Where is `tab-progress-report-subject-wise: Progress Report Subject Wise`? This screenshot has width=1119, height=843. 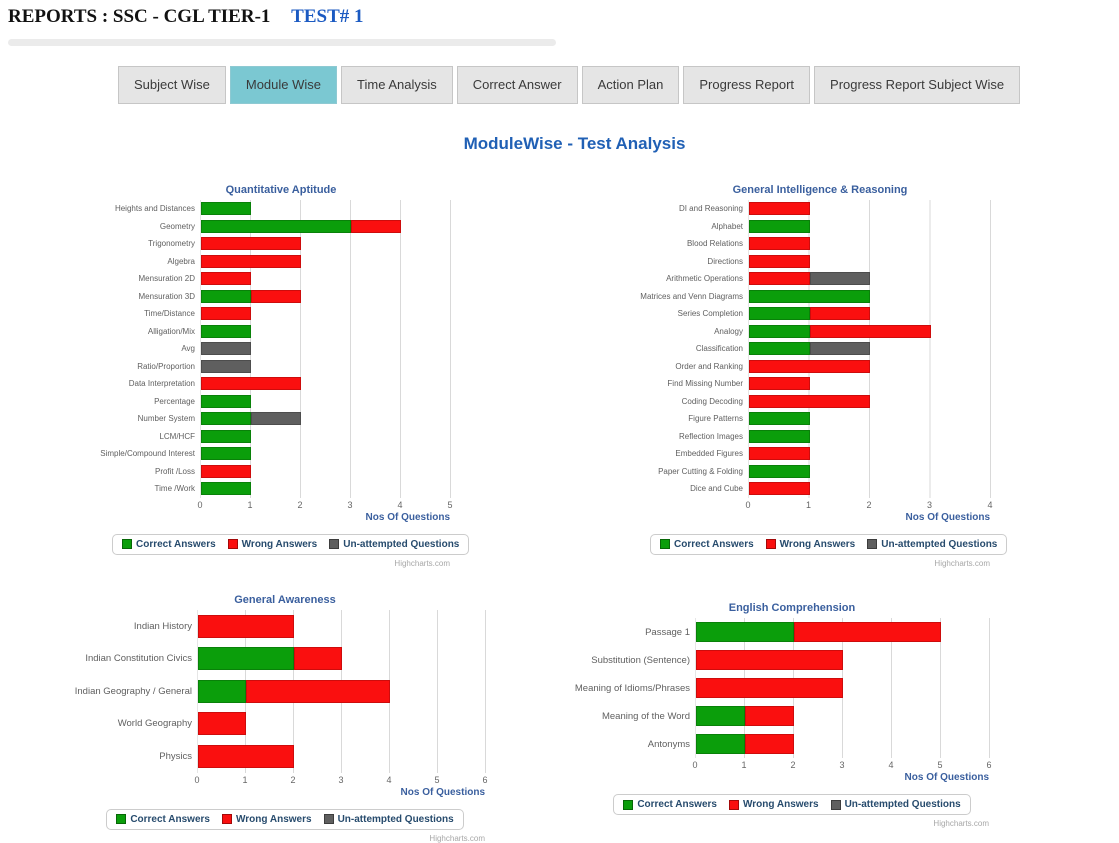
tab-progress-report-subject-wise: Progress Report Subject Wise is located at coordinates (917, 85).